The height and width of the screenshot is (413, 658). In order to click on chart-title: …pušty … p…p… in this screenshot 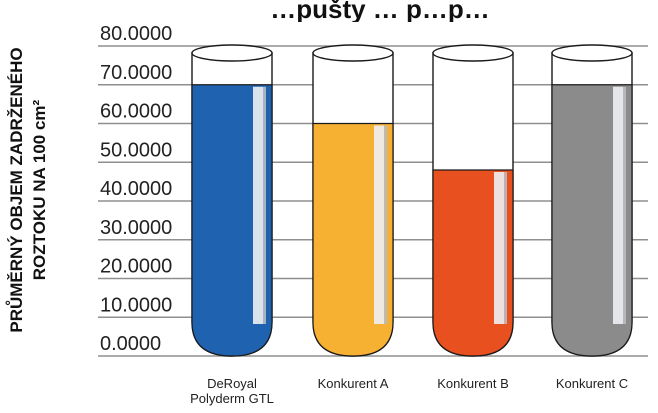, I will do `click(380, 12)`.